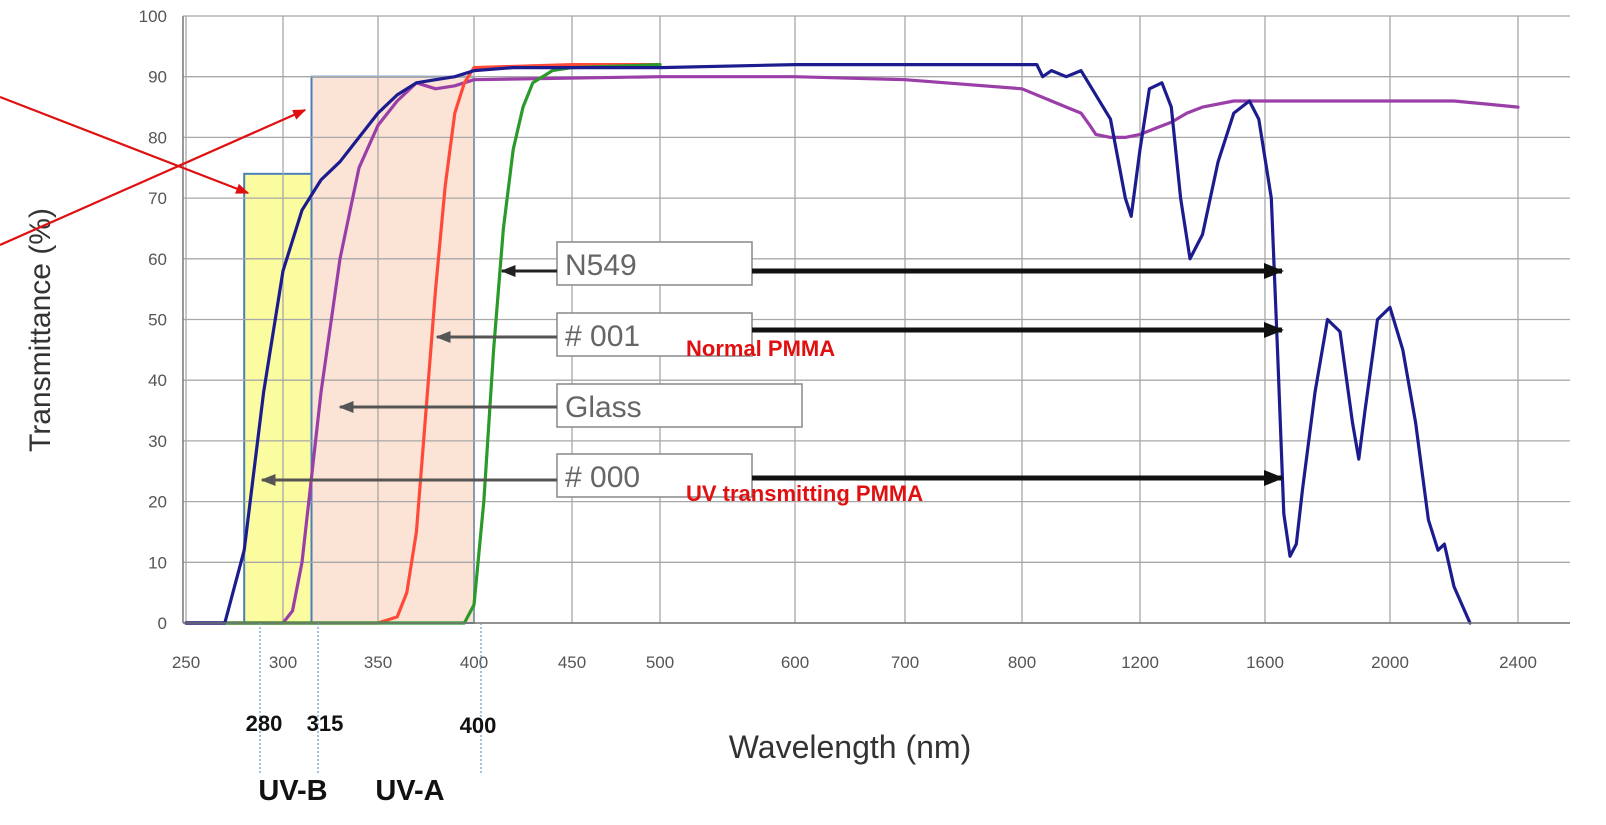  I want to click on note-normal-pmma: Normal PMMA, so click(760, 348).